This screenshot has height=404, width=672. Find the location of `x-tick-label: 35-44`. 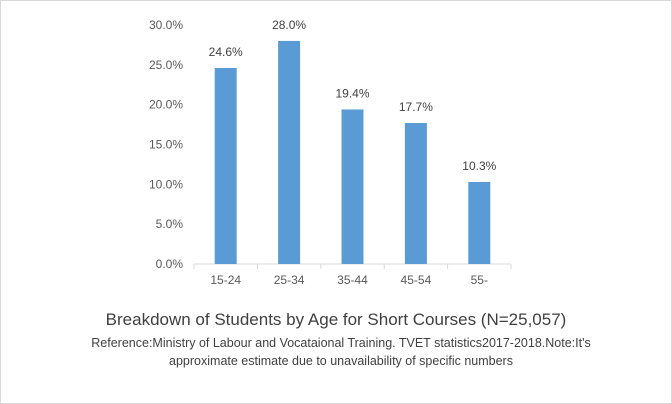

x-tick-label: 35-44 is located at coordinates (352, 280).